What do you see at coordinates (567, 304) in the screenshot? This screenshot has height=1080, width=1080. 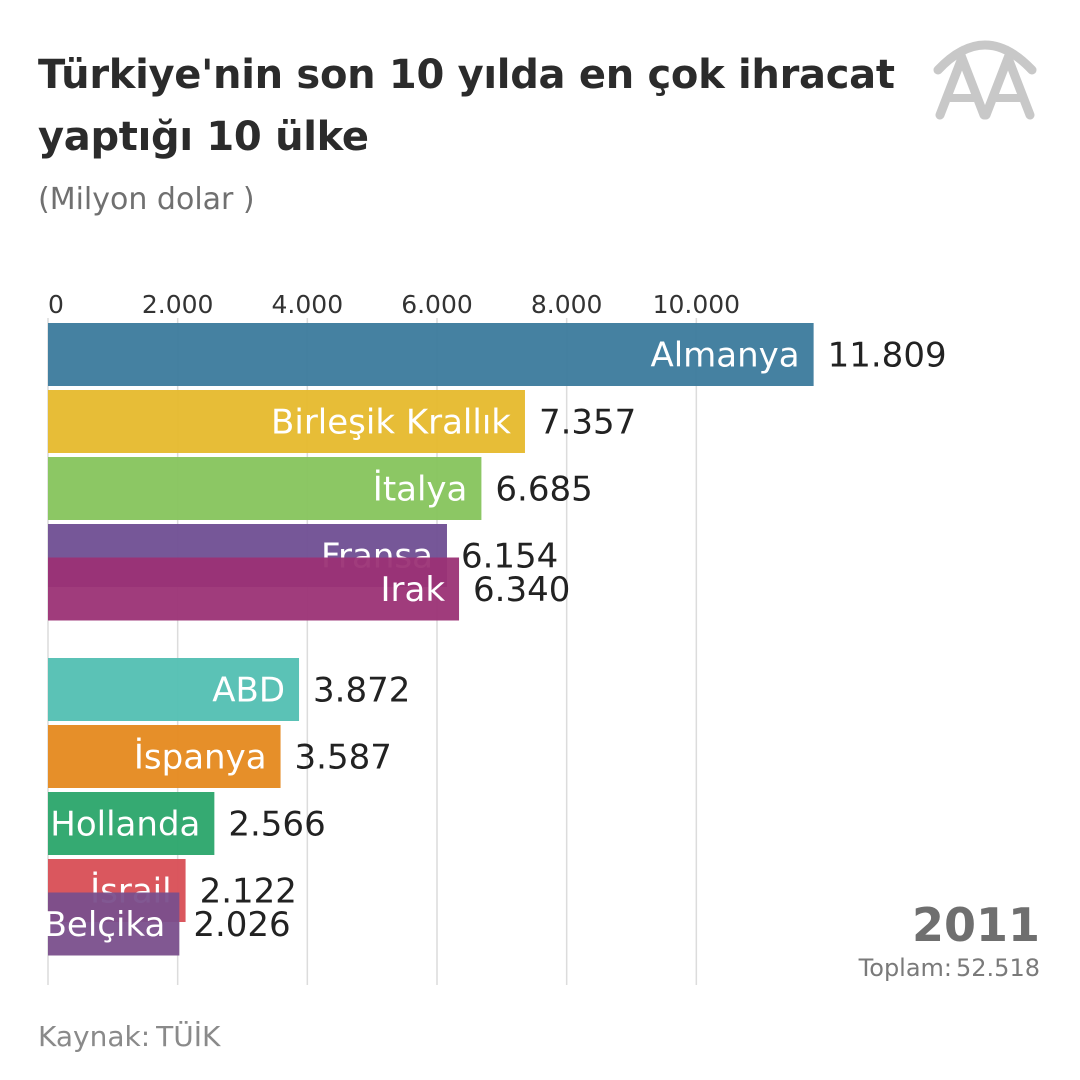 I see `x-tick-label: 8.000` at bounding box center [567, 304].